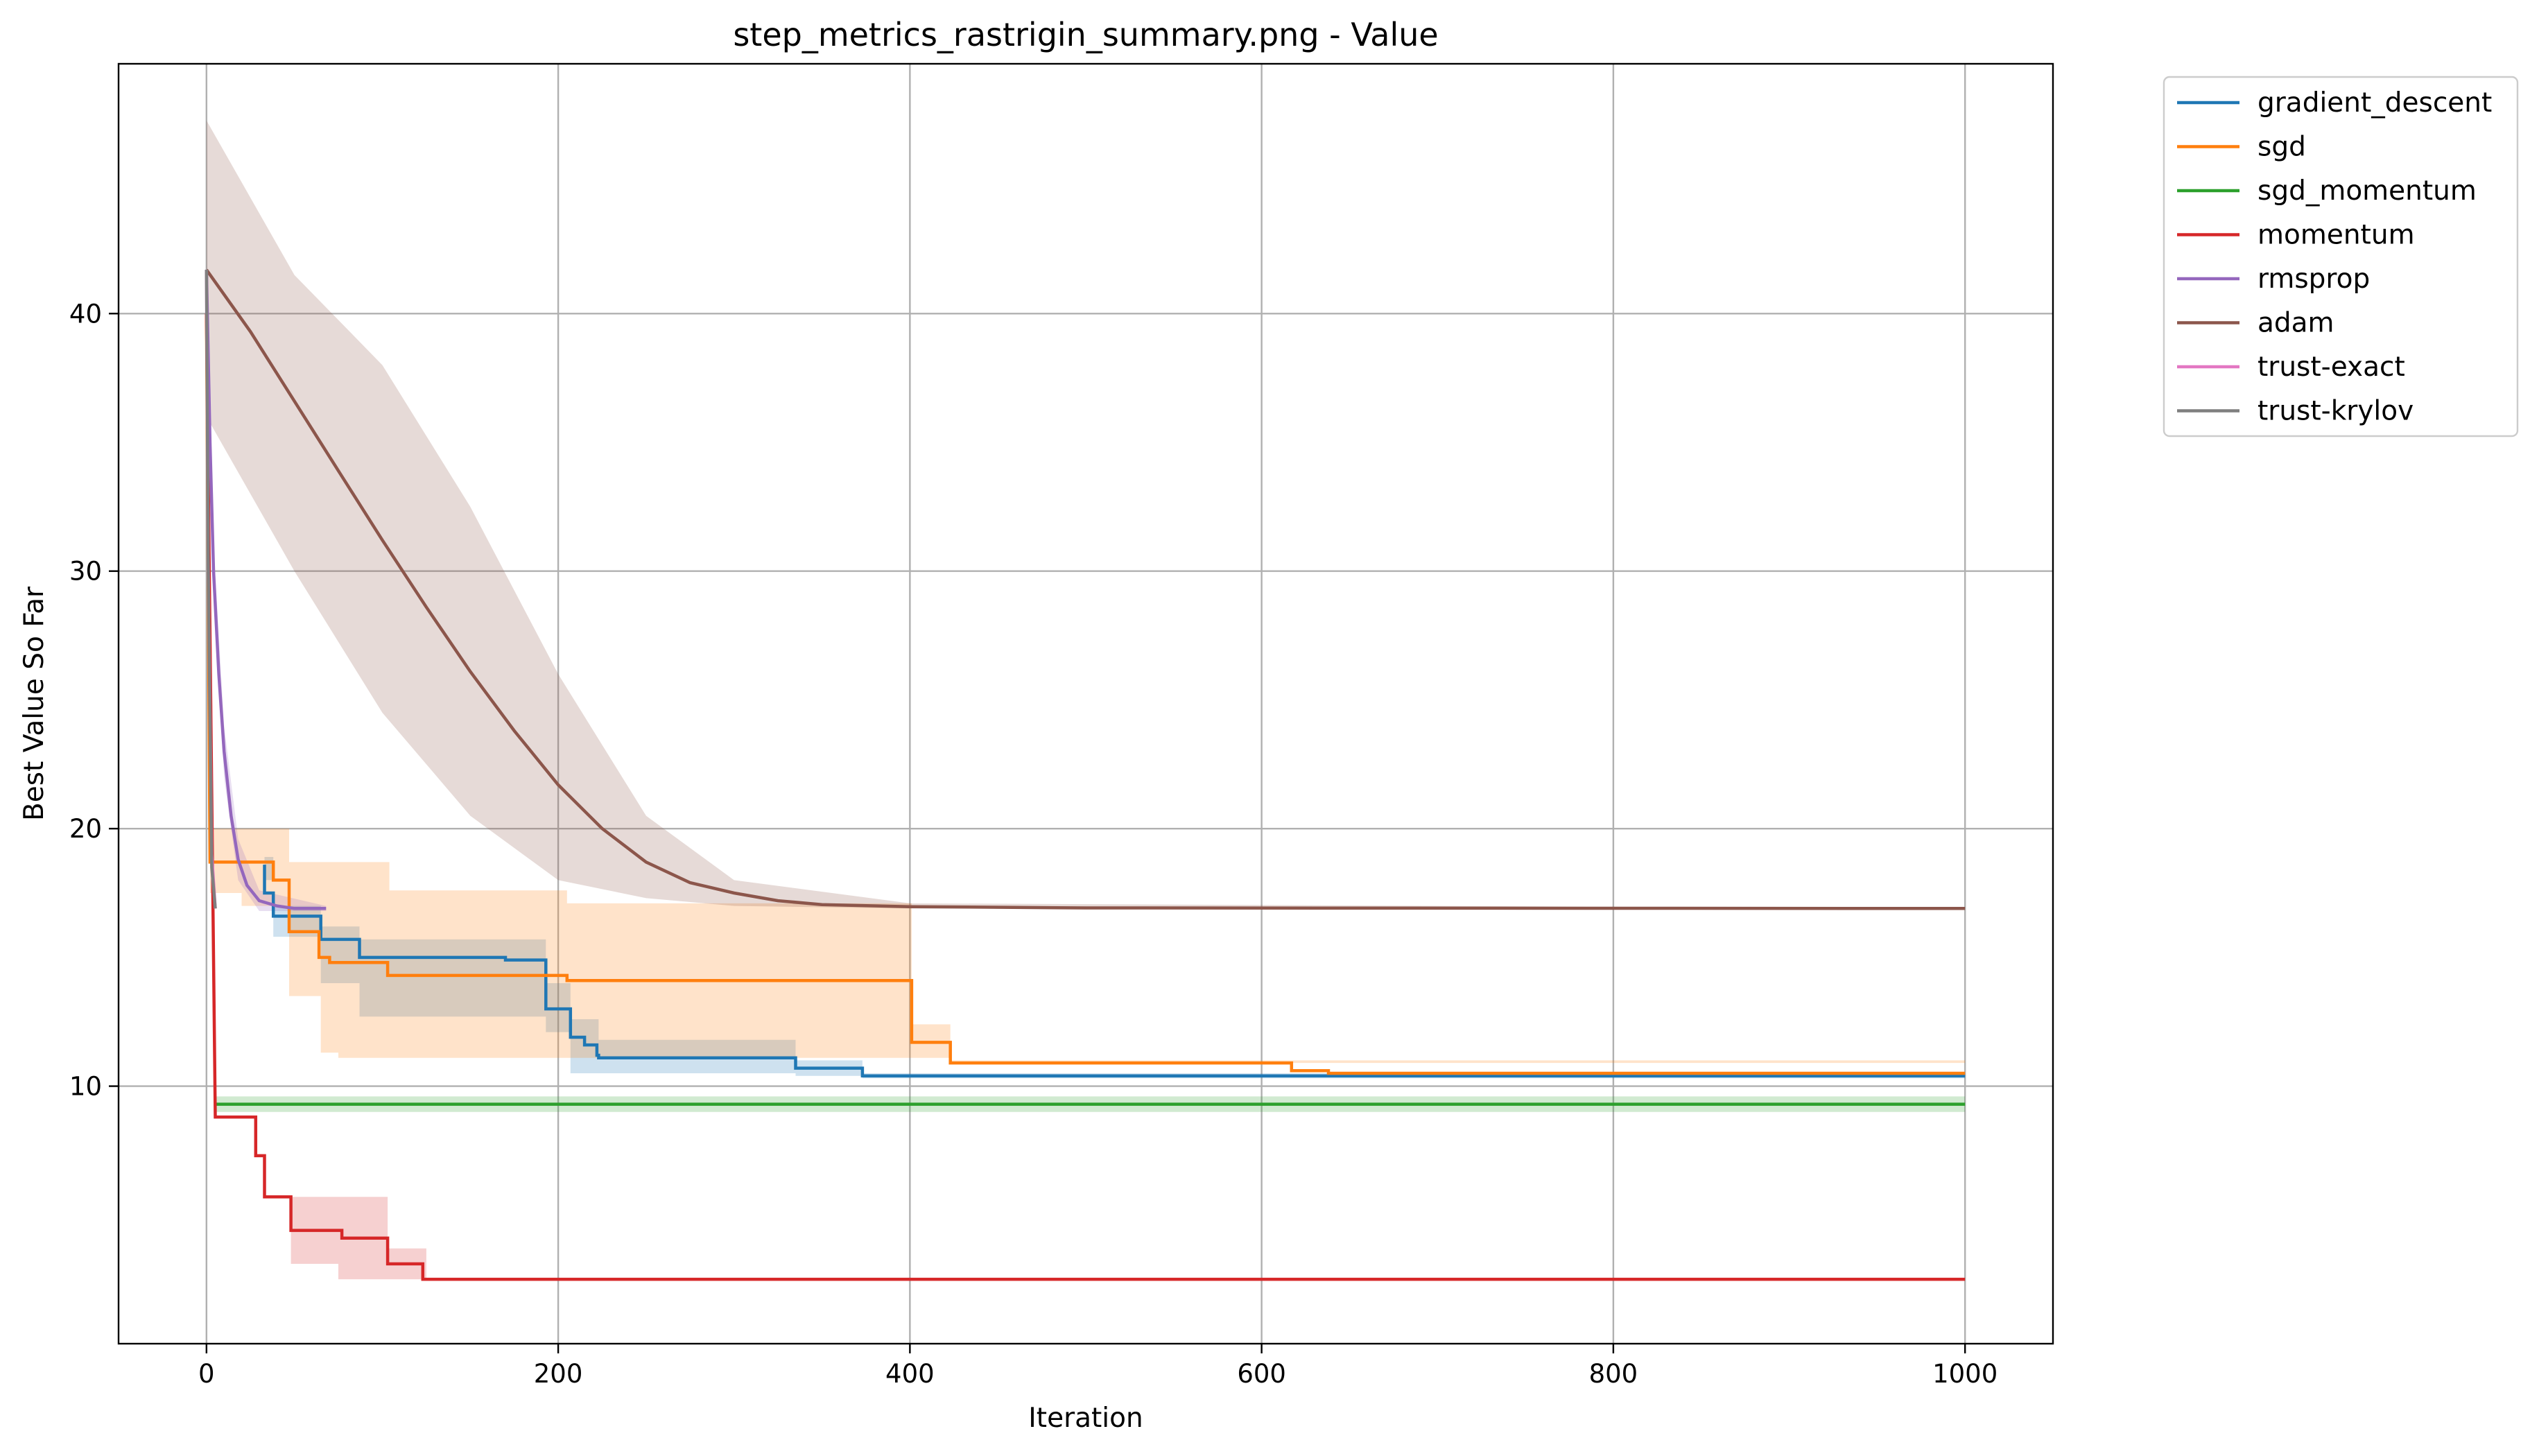  I want to click on series-line-trust-krylov, so click(211, 589).